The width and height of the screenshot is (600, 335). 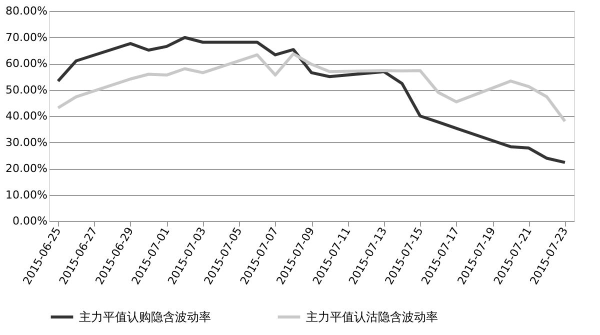 I want to click on y-tick-label: 20.00%, so click(x=27, y=168).